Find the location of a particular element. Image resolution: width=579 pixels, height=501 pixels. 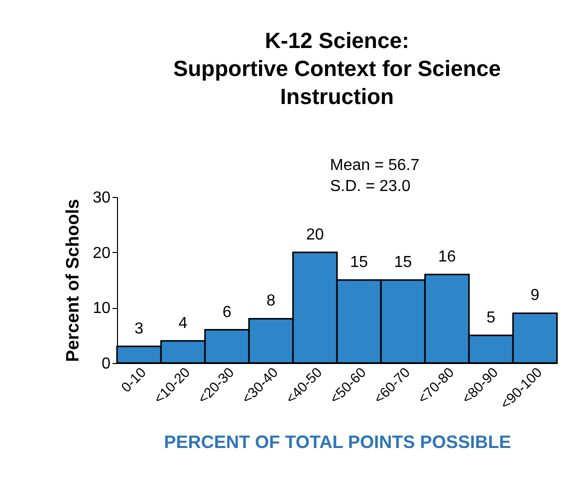

text: Mean = 56.7 is located at coordinates (375, 165).